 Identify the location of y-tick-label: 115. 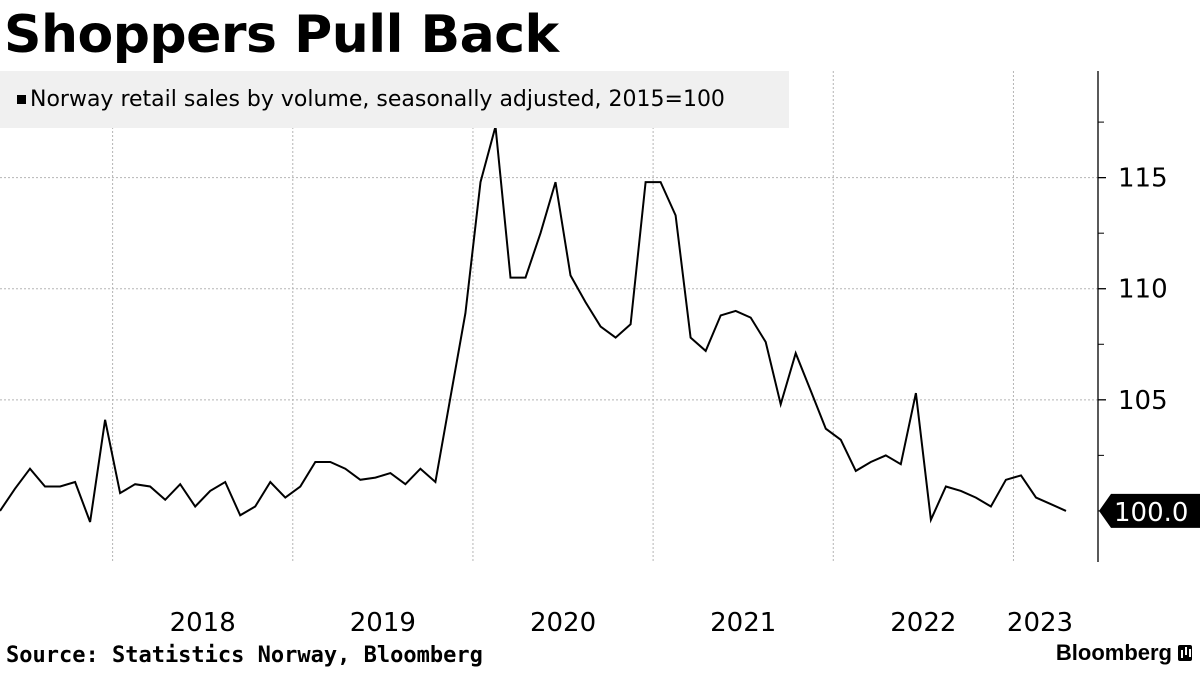
(1143, 179).